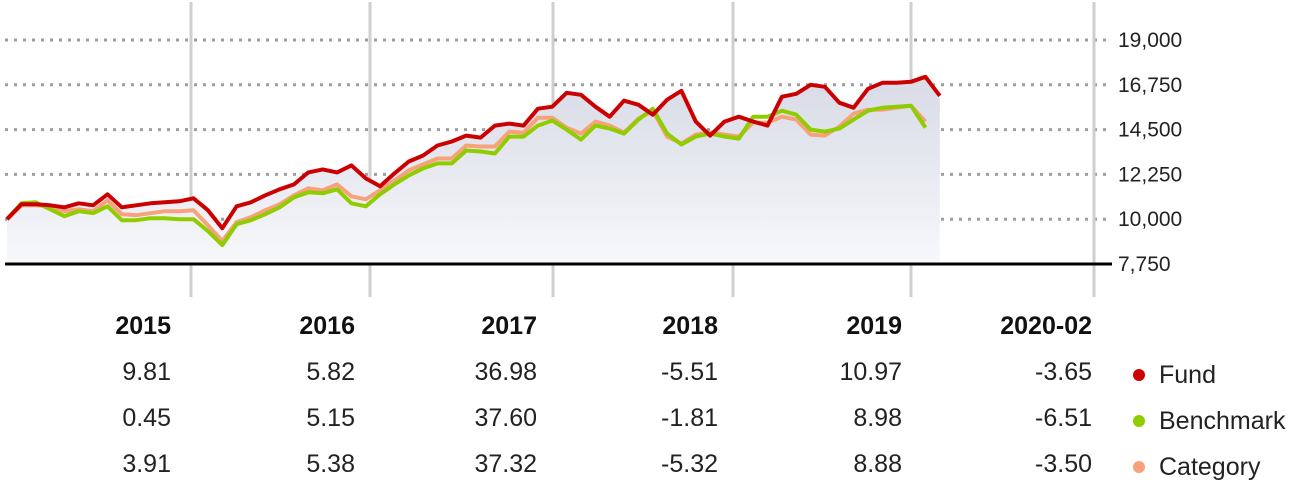  What do you see at coordinates (146, 372) in the screenshot?
I see `fund-return-cell: 9.81` at bounding box center [146, 372].